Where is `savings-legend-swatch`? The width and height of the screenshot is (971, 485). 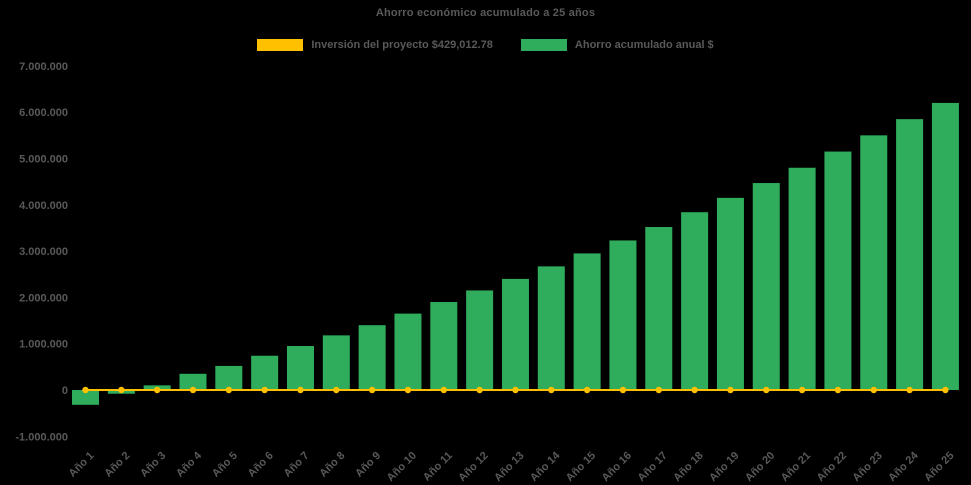
savings-legend-swatch is located at coordinates (543, 45).